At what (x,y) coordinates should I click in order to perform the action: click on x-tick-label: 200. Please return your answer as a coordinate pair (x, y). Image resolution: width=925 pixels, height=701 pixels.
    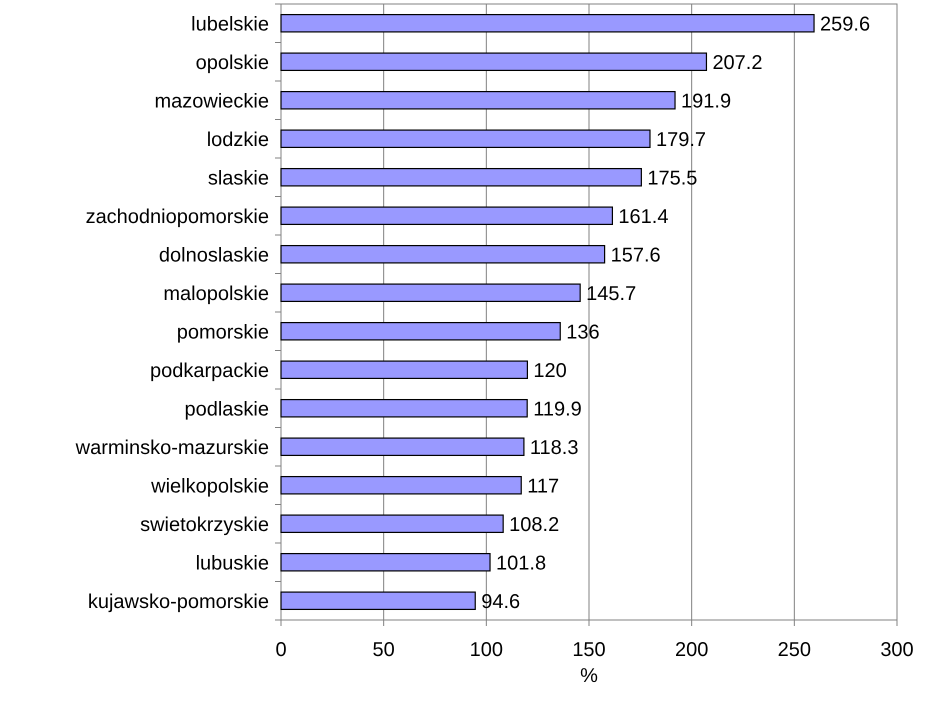
    Looking at the image, I should click on (691, 650).